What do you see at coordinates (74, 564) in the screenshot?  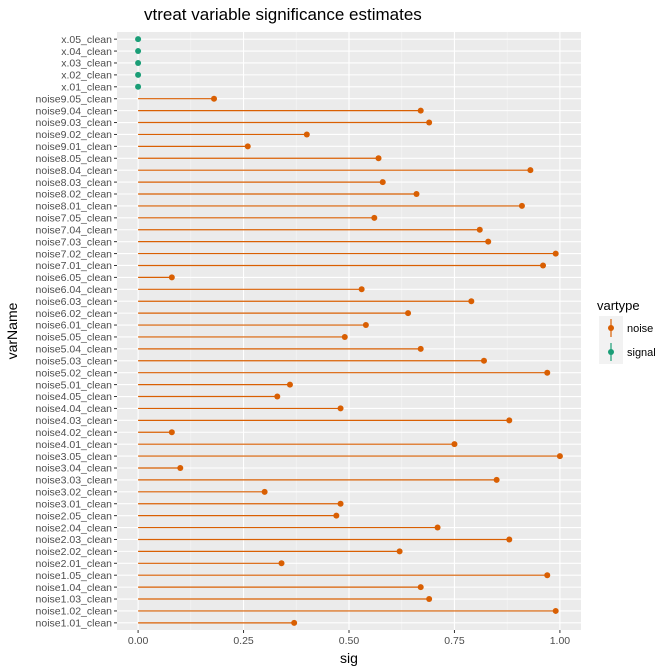 I see `y-tick-label: noise2.01_clean` at bounding box center [74, 564].